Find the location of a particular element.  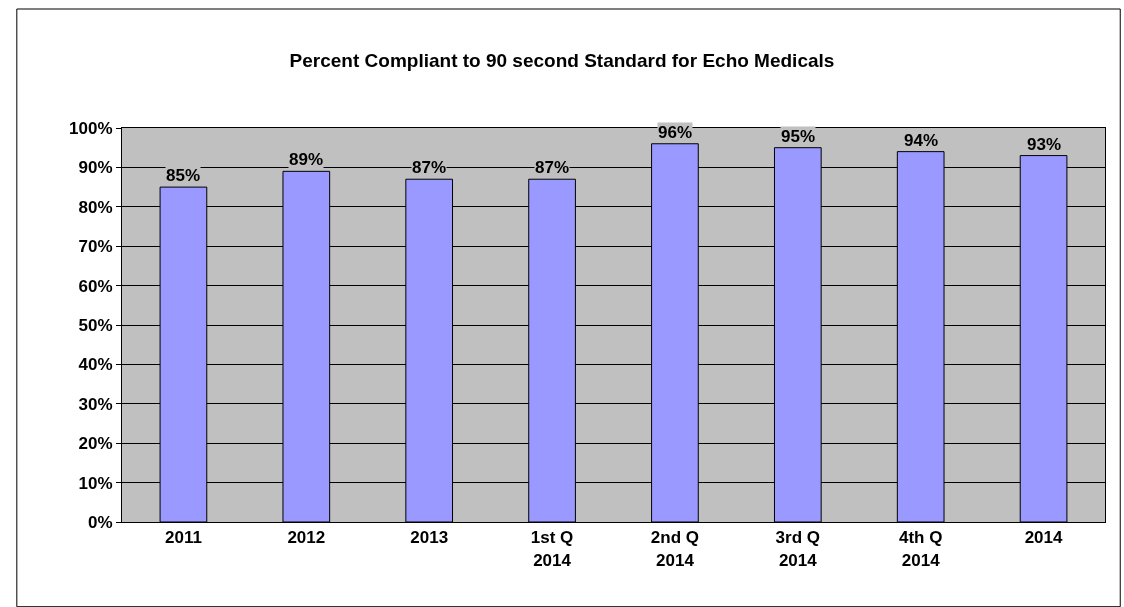

y-tick-label: 100% is located at coordinates (91, 128).